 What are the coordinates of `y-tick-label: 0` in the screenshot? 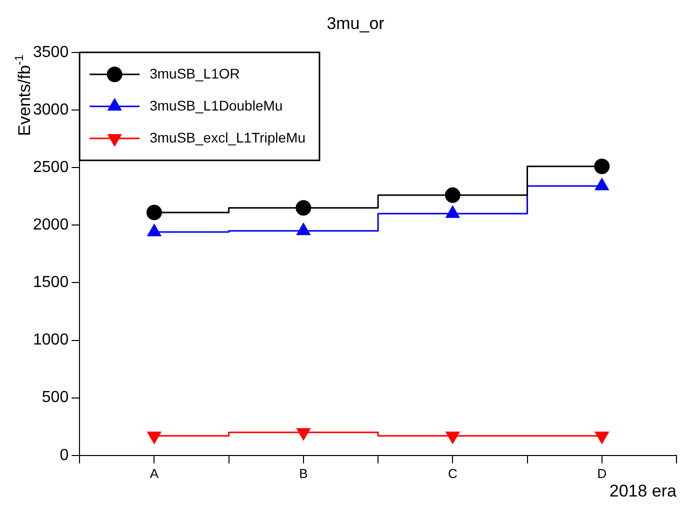 It's located at (64, 455).